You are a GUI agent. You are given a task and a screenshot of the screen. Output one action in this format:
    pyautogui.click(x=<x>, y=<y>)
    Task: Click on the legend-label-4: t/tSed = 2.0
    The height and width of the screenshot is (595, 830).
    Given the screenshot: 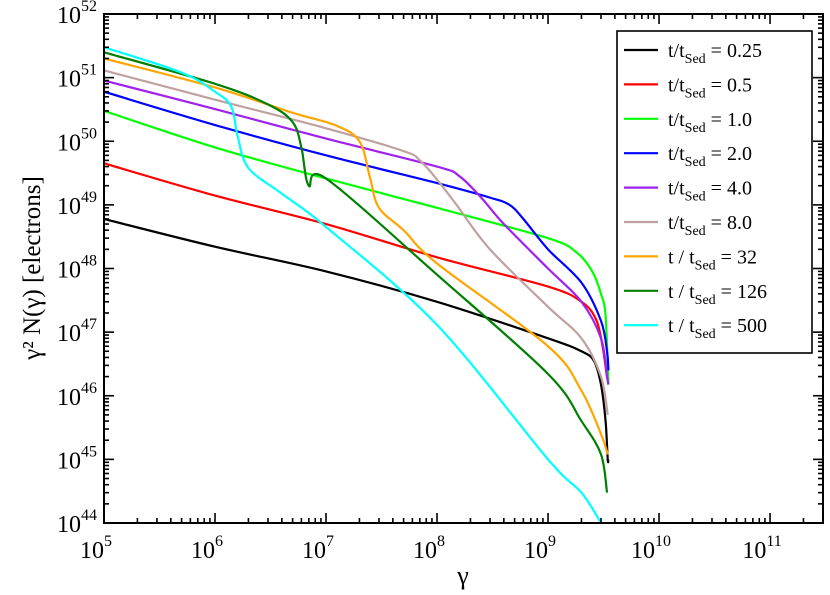 What is the action you would take?
    pyautogui.click(x=710, y=156)
    